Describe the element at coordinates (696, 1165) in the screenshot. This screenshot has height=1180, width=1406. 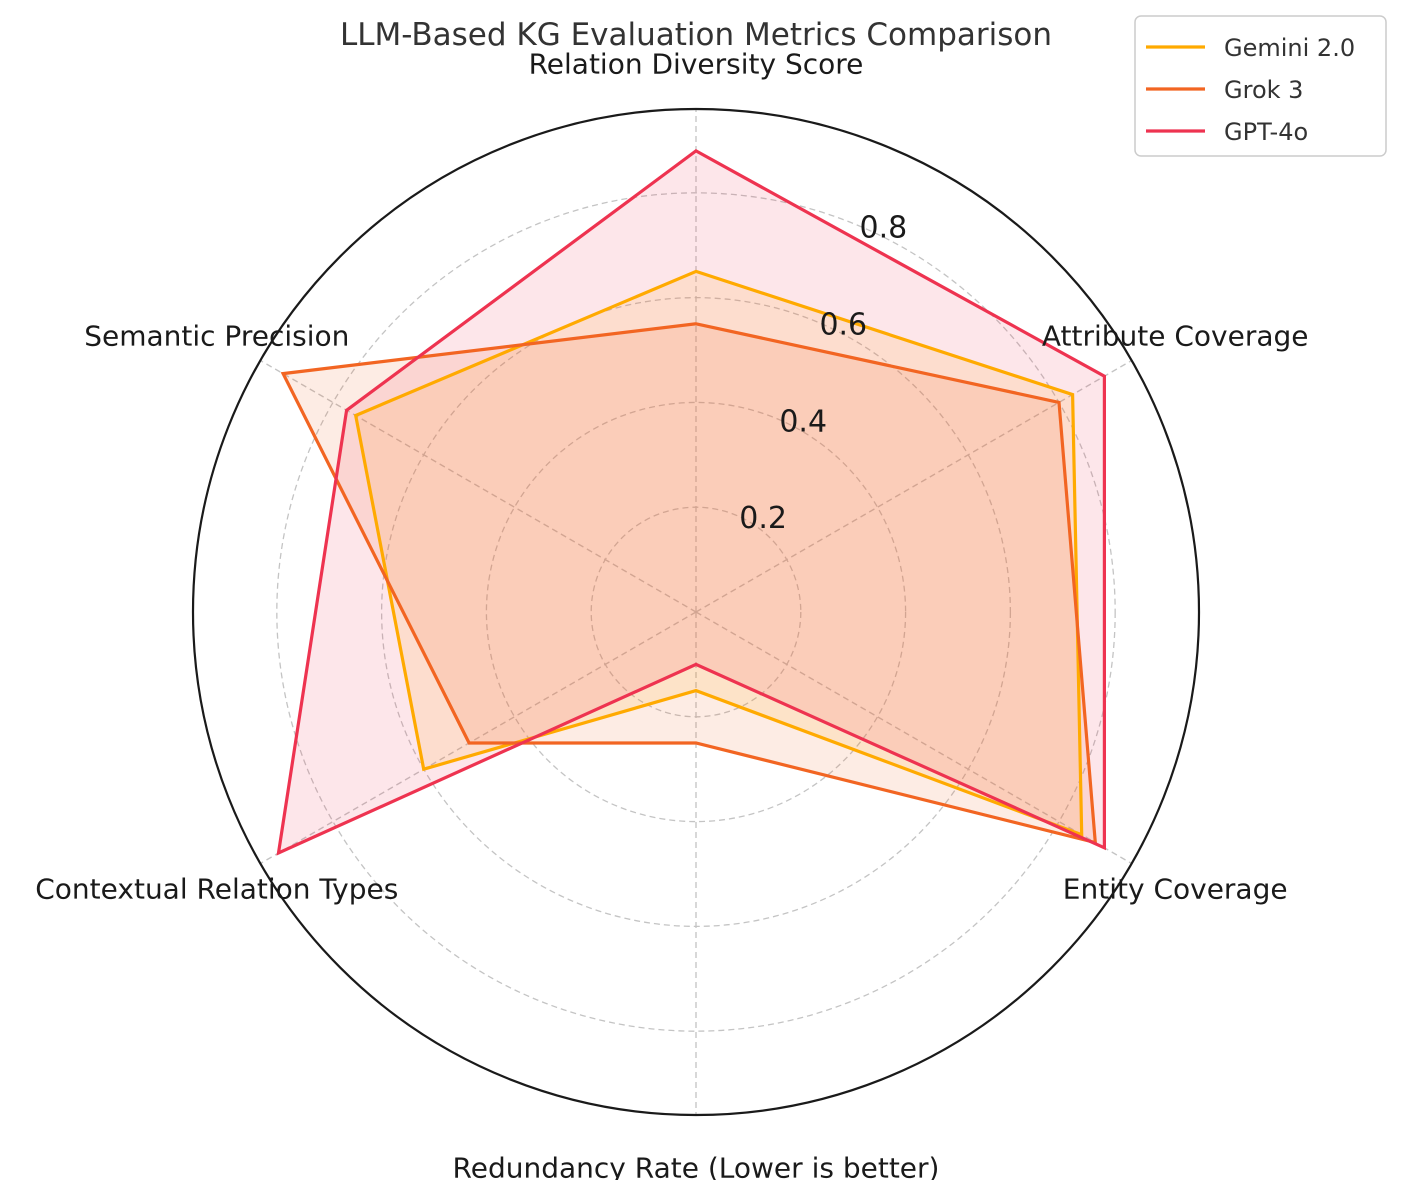
I see `axis-label: Redundancy Rate (Lower is better)` at that location.